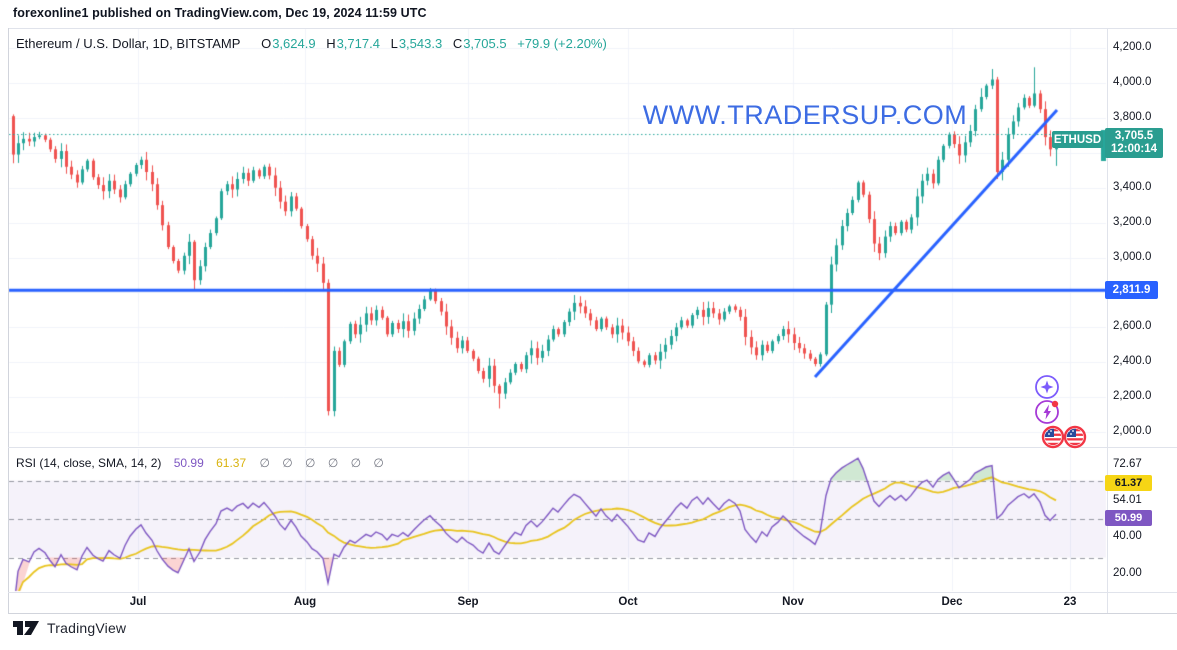 The width and height of the screenshot is (1177, 650). What do you see at coordinates (1077, 139) in the screenshot?
I see `symbol-price-flag: ETHUSD` at bounding box center [1077, 139].